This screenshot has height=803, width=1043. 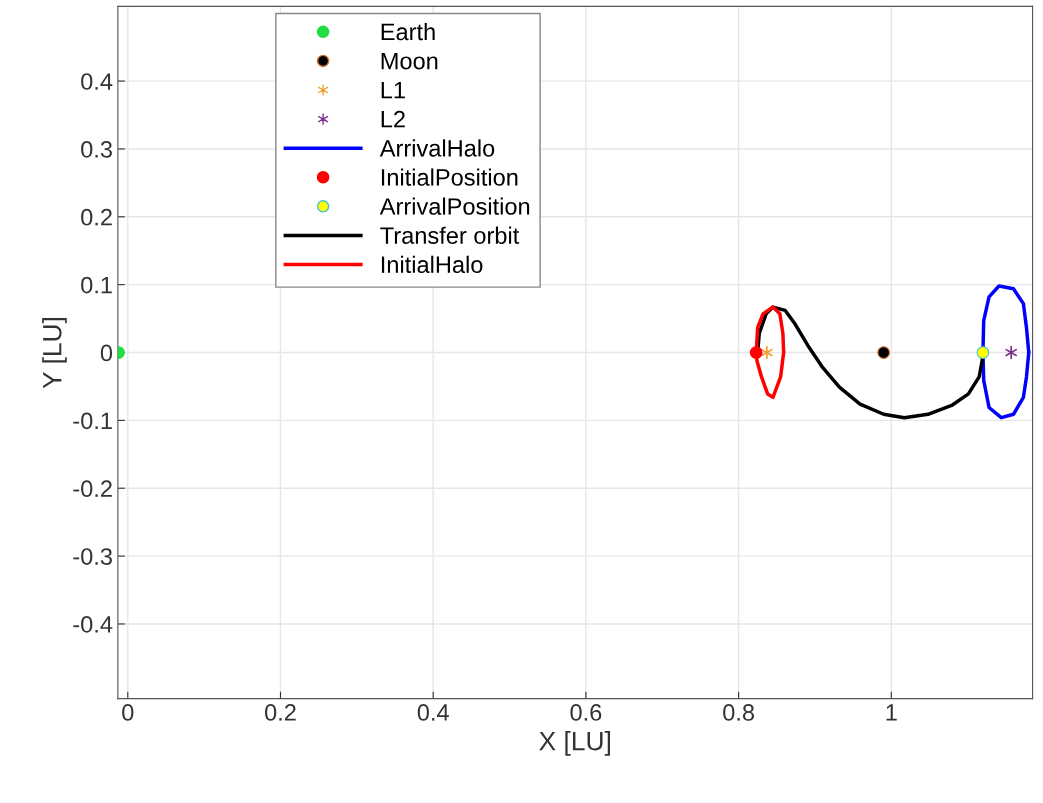 What do you see at coordinates (96, 217) in the screenshot?
I see `y-tick-label: 0.2` at bounding box center [96, 217].